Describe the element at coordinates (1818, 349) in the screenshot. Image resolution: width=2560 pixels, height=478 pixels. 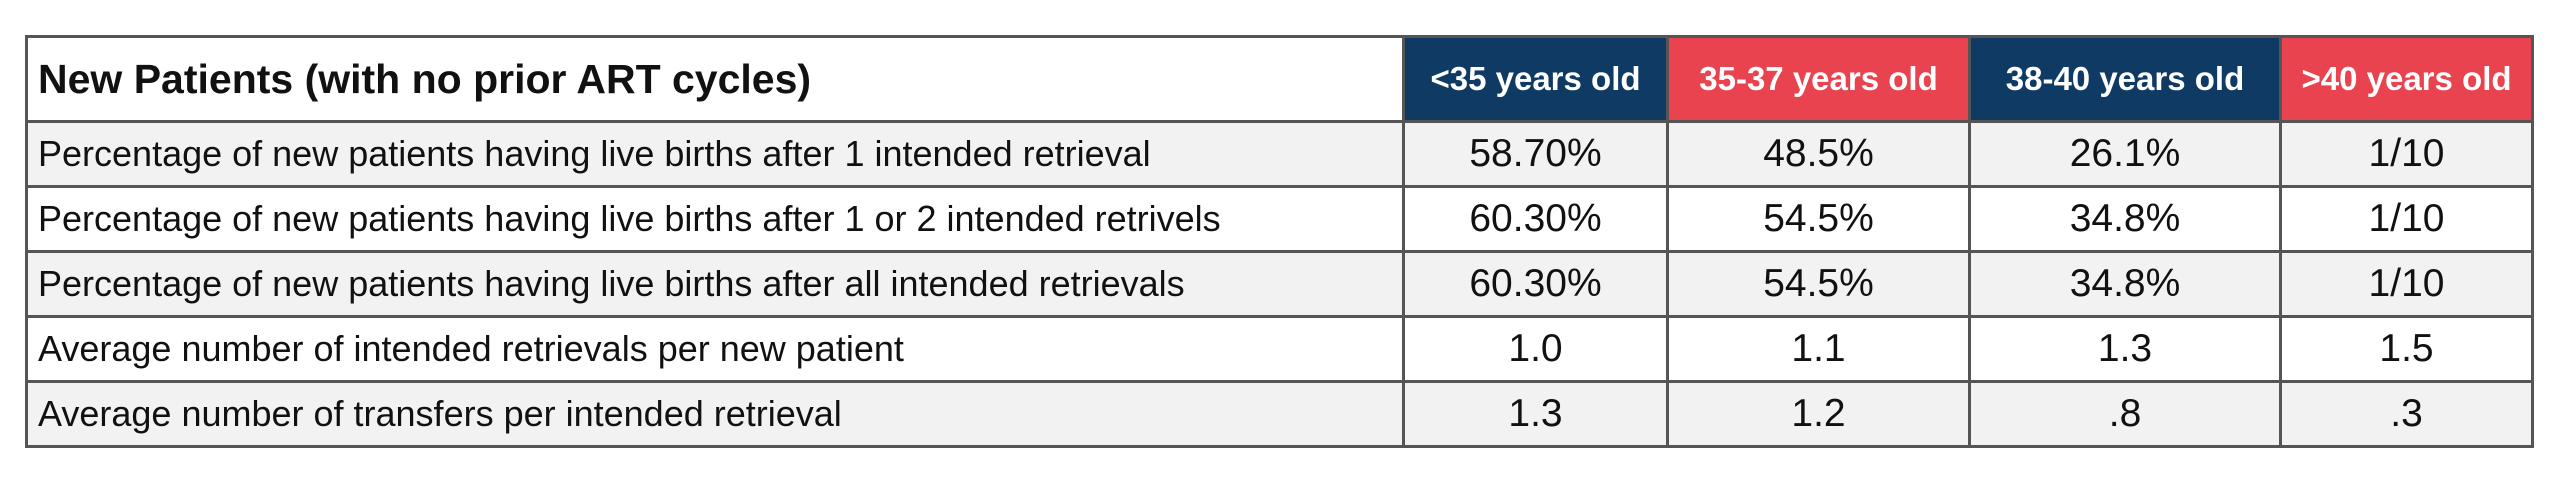
I see `cell-value: 1.1` at that location.